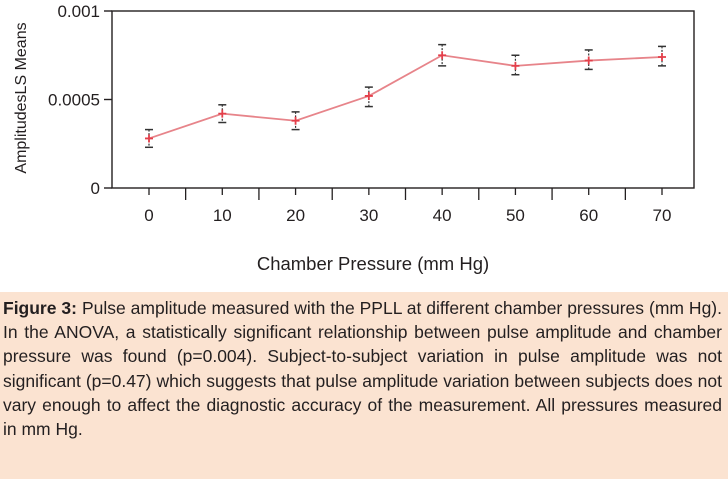  I want to click on y-tick-label: 0.001, so click(78, 11).